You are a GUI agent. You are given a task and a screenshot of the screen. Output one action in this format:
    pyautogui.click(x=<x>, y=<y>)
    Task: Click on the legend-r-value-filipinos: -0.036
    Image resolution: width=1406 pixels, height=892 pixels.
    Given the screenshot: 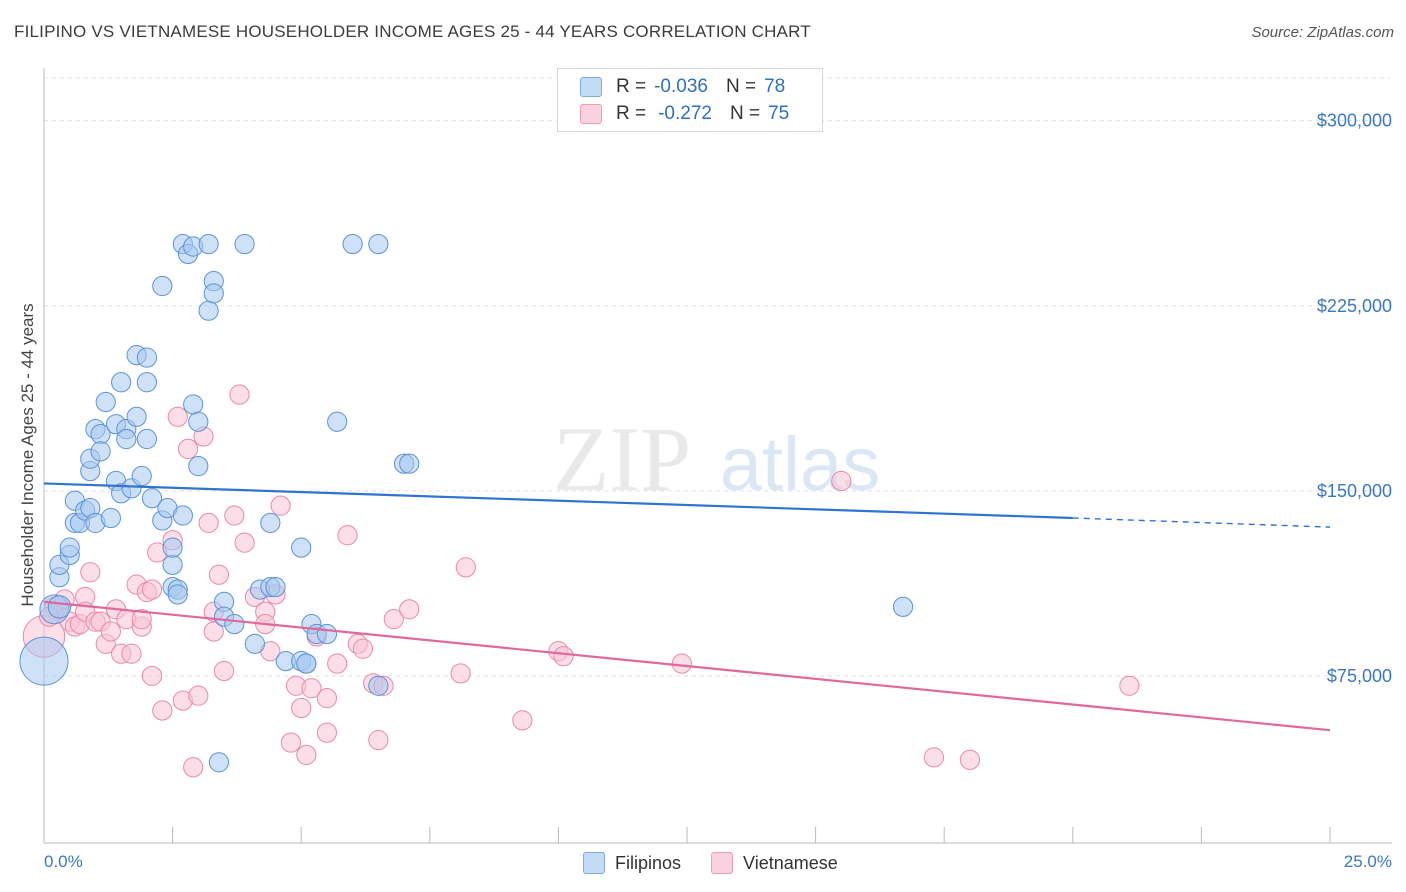 What is the action you would take?
    pyautogui.click(x=681, y=86)
    